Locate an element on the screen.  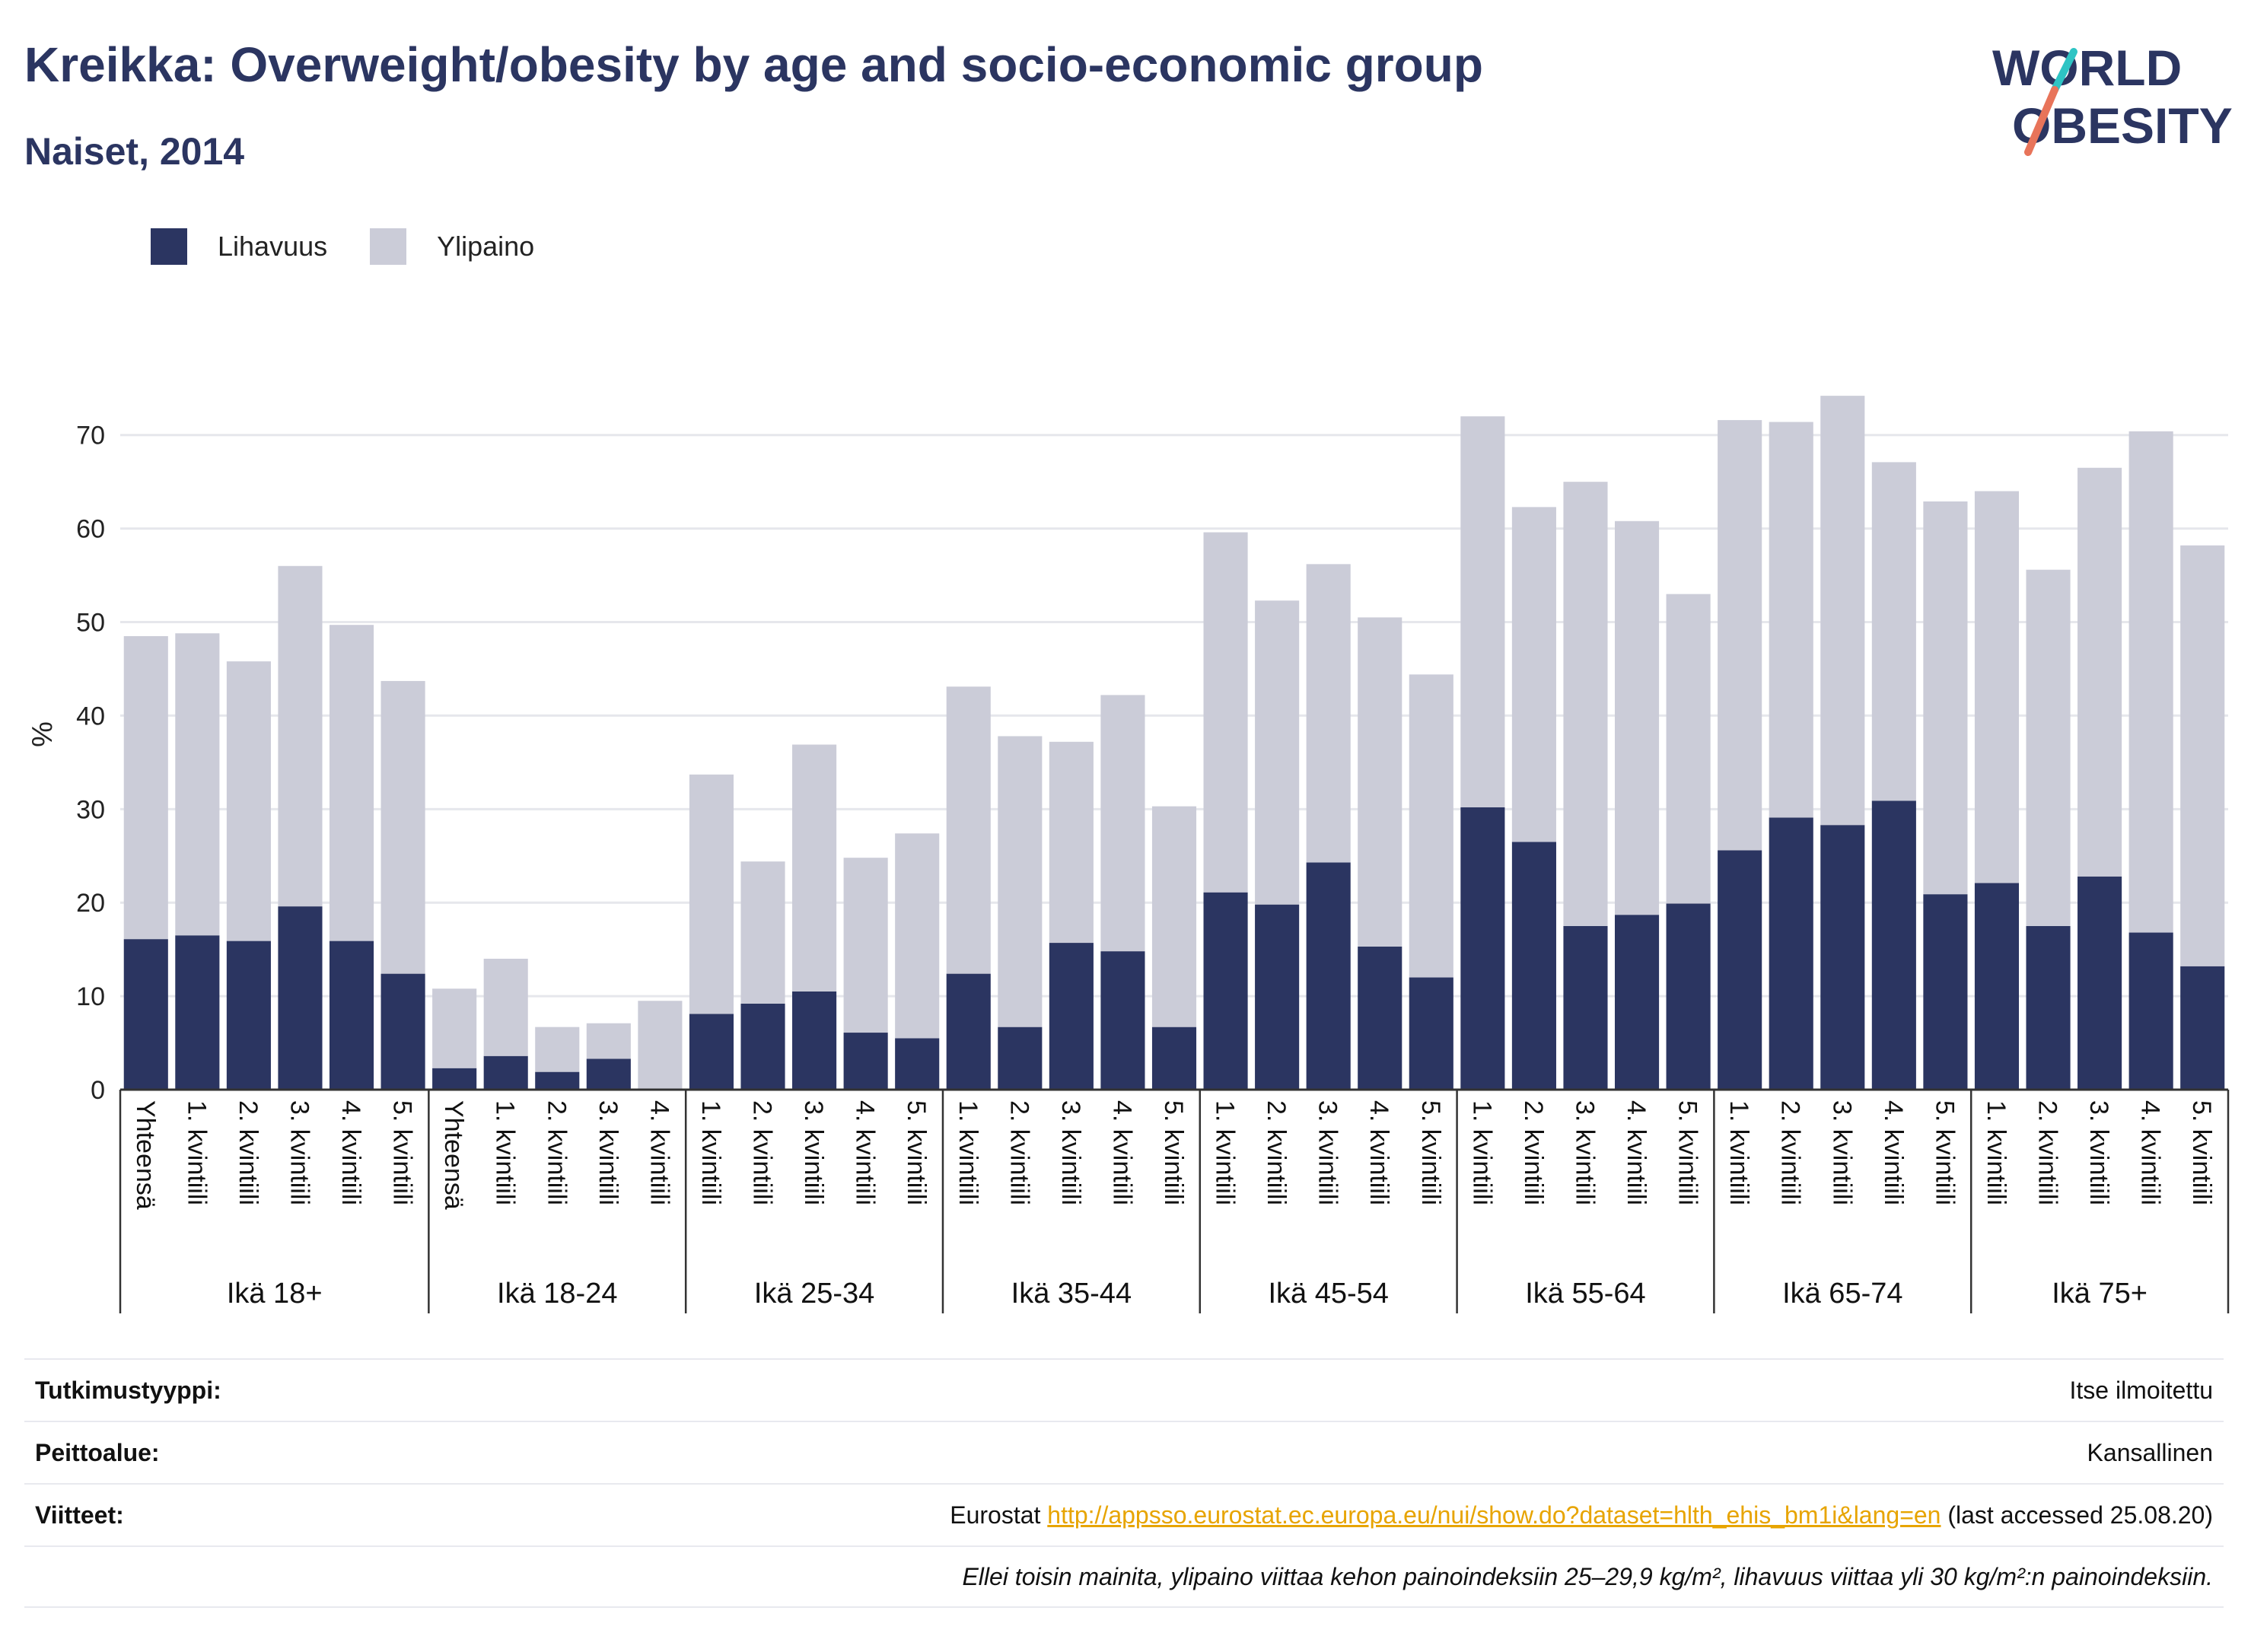
info-label: Peittoalue: is located at coordinates (97, 1452).